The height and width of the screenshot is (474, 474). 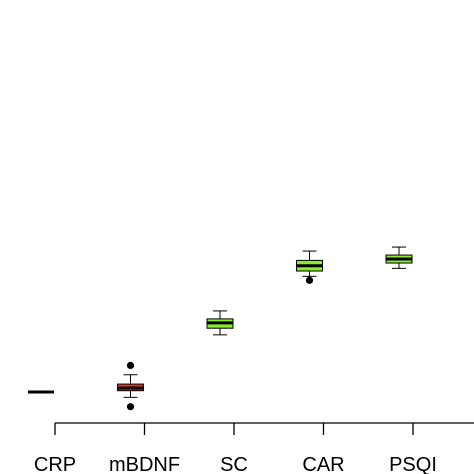 What do you see at coordinates (144, 464) in the screenshot?
I see `x-tick-label: mBDNF` at bounding box center [144, 464].